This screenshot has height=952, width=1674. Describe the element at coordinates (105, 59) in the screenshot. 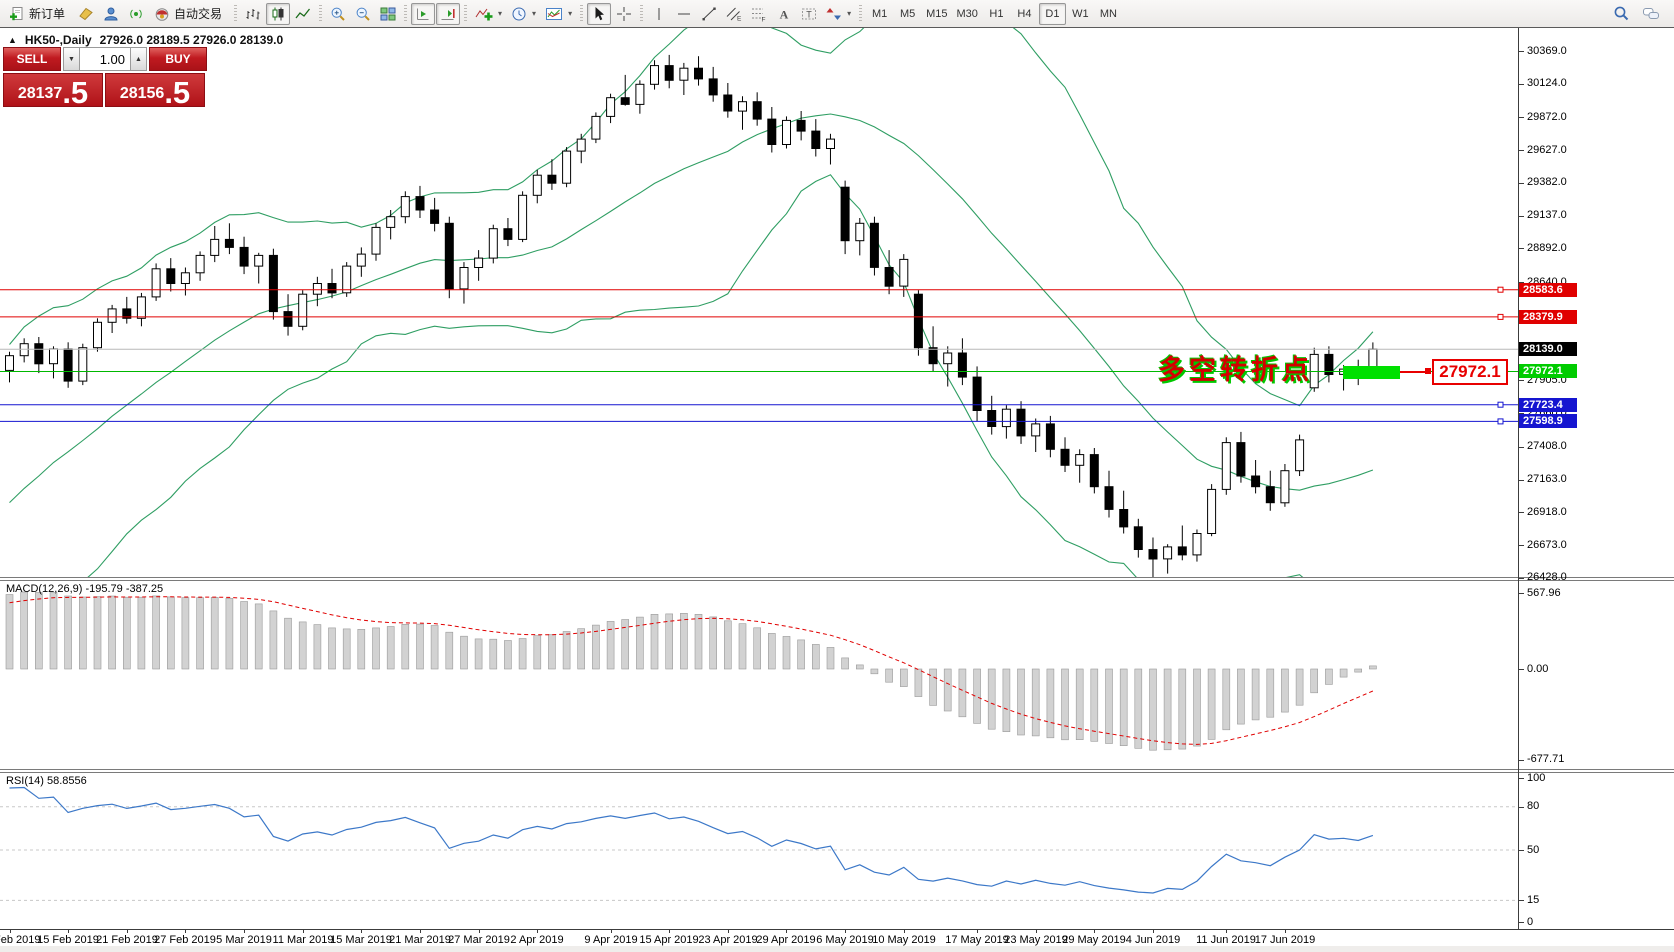

I see `volume-value: 1.00` at that location.